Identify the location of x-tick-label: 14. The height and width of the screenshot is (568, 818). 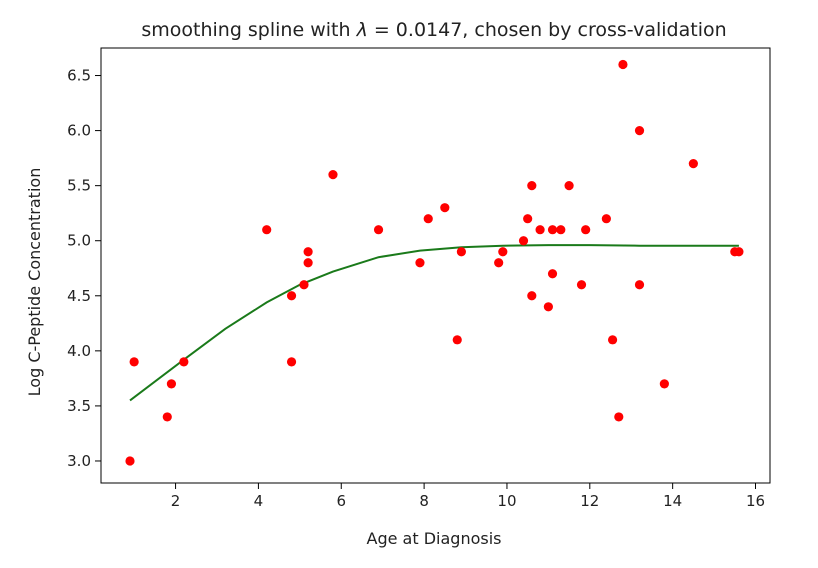
(672, 501).